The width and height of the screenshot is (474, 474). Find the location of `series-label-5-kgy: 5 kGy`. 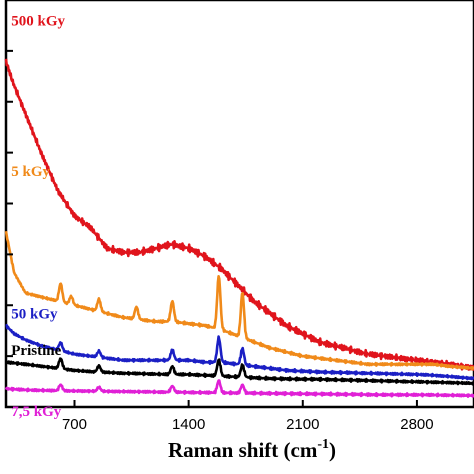

series-label-5-kgy: 5 kGy is located at coordinates (30, 172).